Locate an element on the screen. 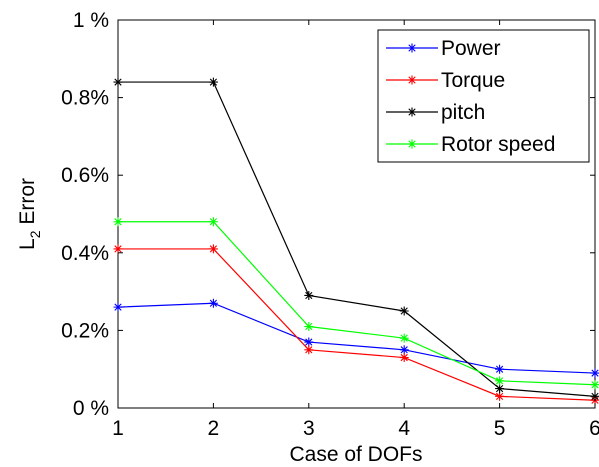 The image size is (599, 467). legend-item: Rotor speed is located at coordinates (470, 144).